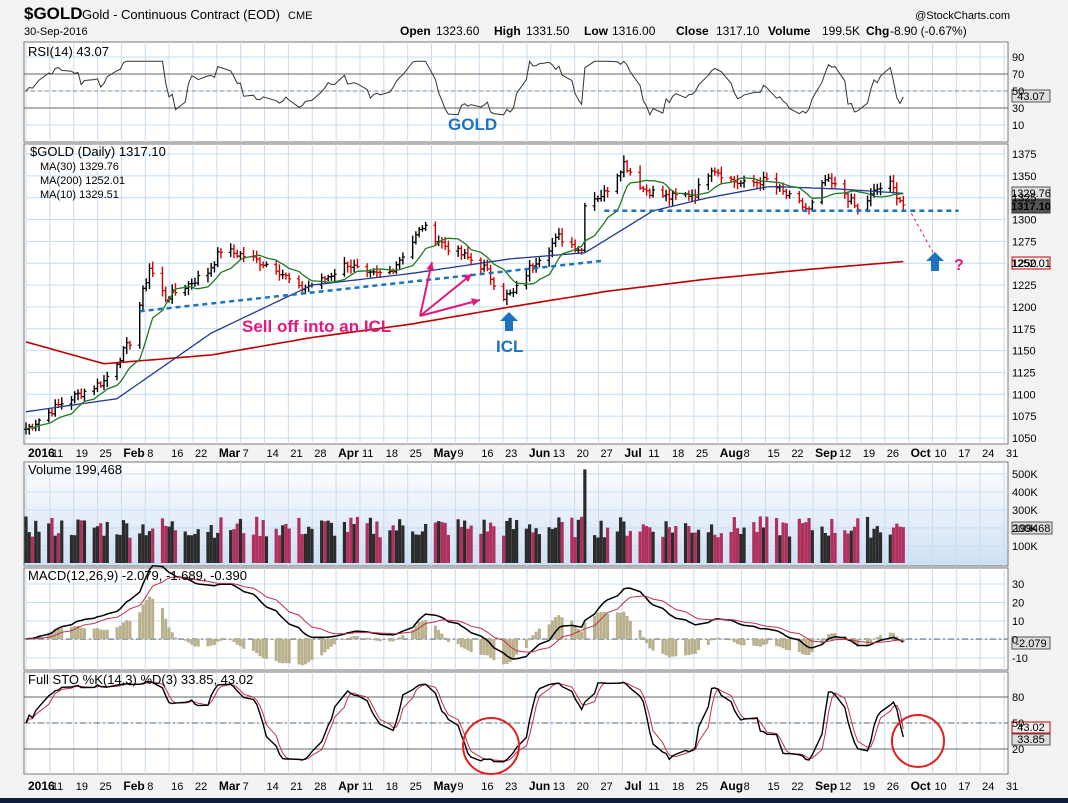 This screenshot has height=803, width=1068. Describe the element at coordinates (596, 31) in the screenshot. I see `low-label: Low` at that location.